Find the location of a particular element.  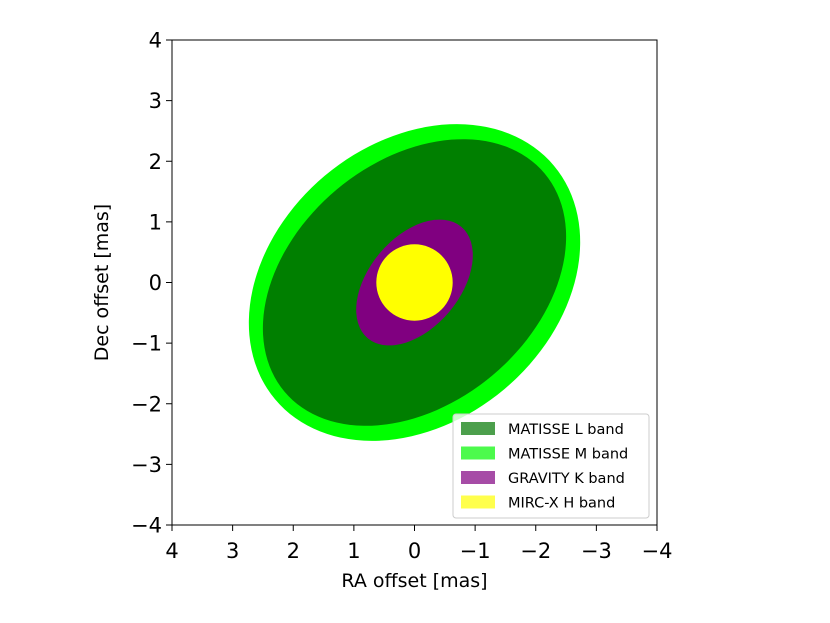

y-axis-label: Dec offset [mas] is located at coordinates (102, 282).